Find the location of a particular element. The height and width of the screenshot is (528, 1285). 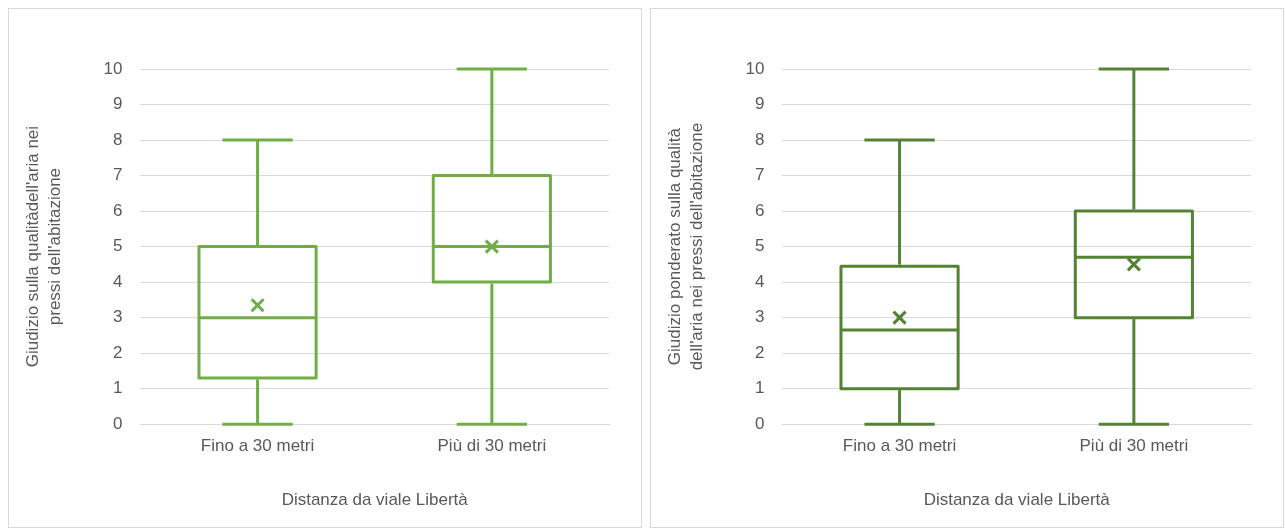

y-axis-title: Giudizio ponderato sulla qualità dell'aria nei pressi dell'abitazione is located at coordinates (685, 246).